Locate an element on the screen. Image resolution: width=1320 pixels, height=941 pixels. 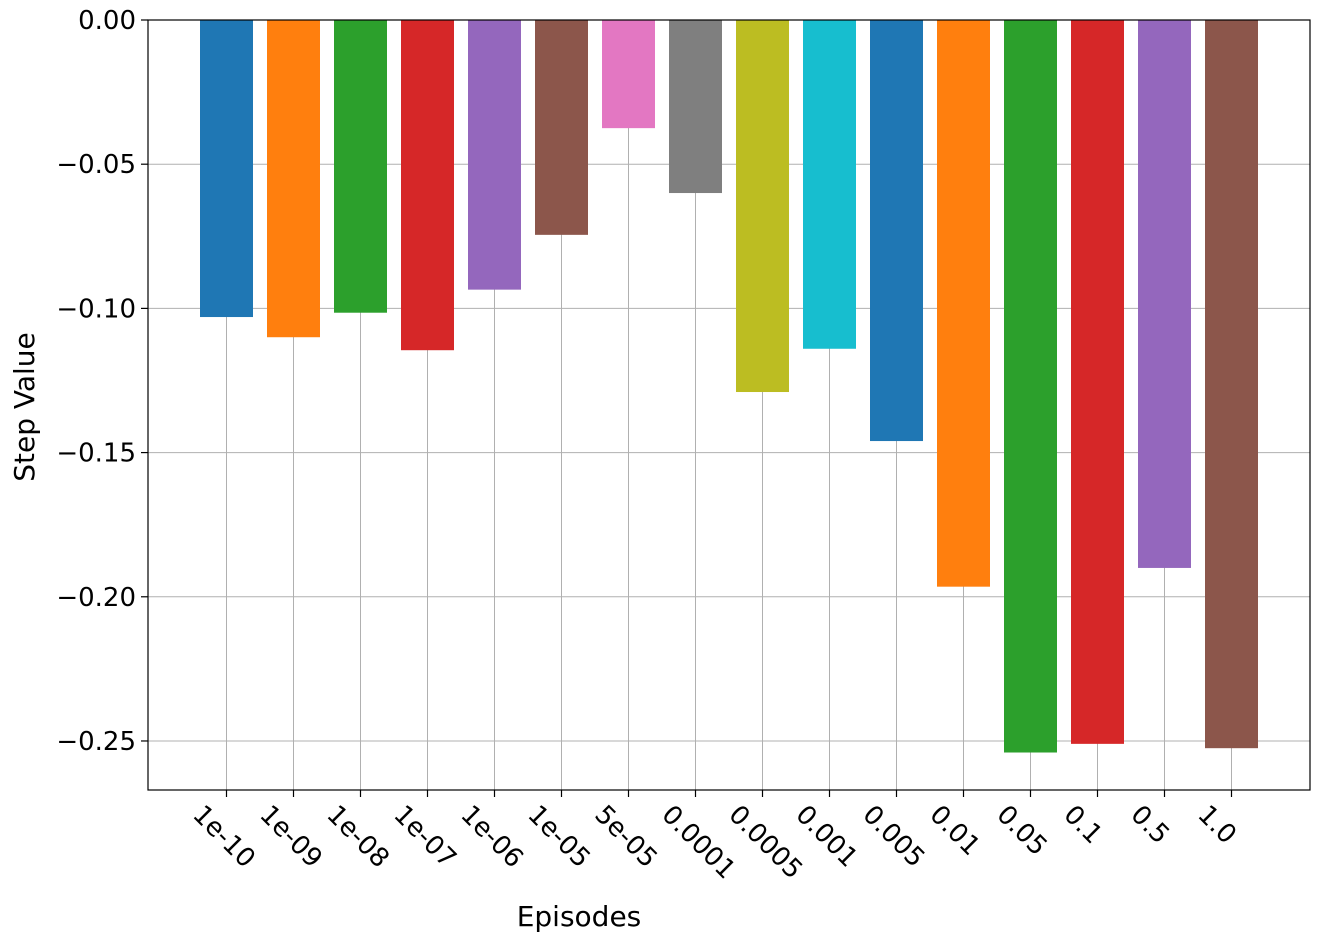
x-axis-label: Episodes is located at coordinates (579, 916).